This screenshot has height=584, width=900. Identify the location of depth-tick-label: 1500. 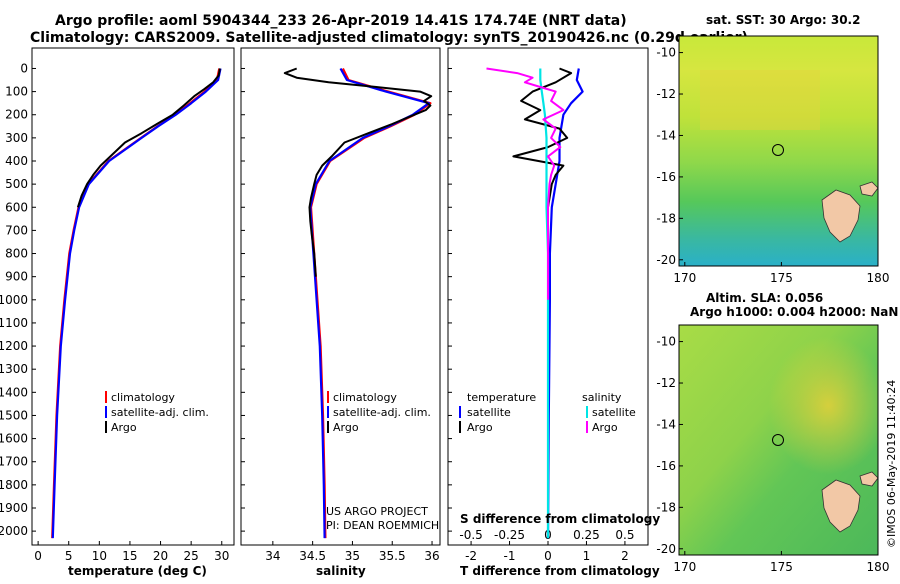
(14, 415).